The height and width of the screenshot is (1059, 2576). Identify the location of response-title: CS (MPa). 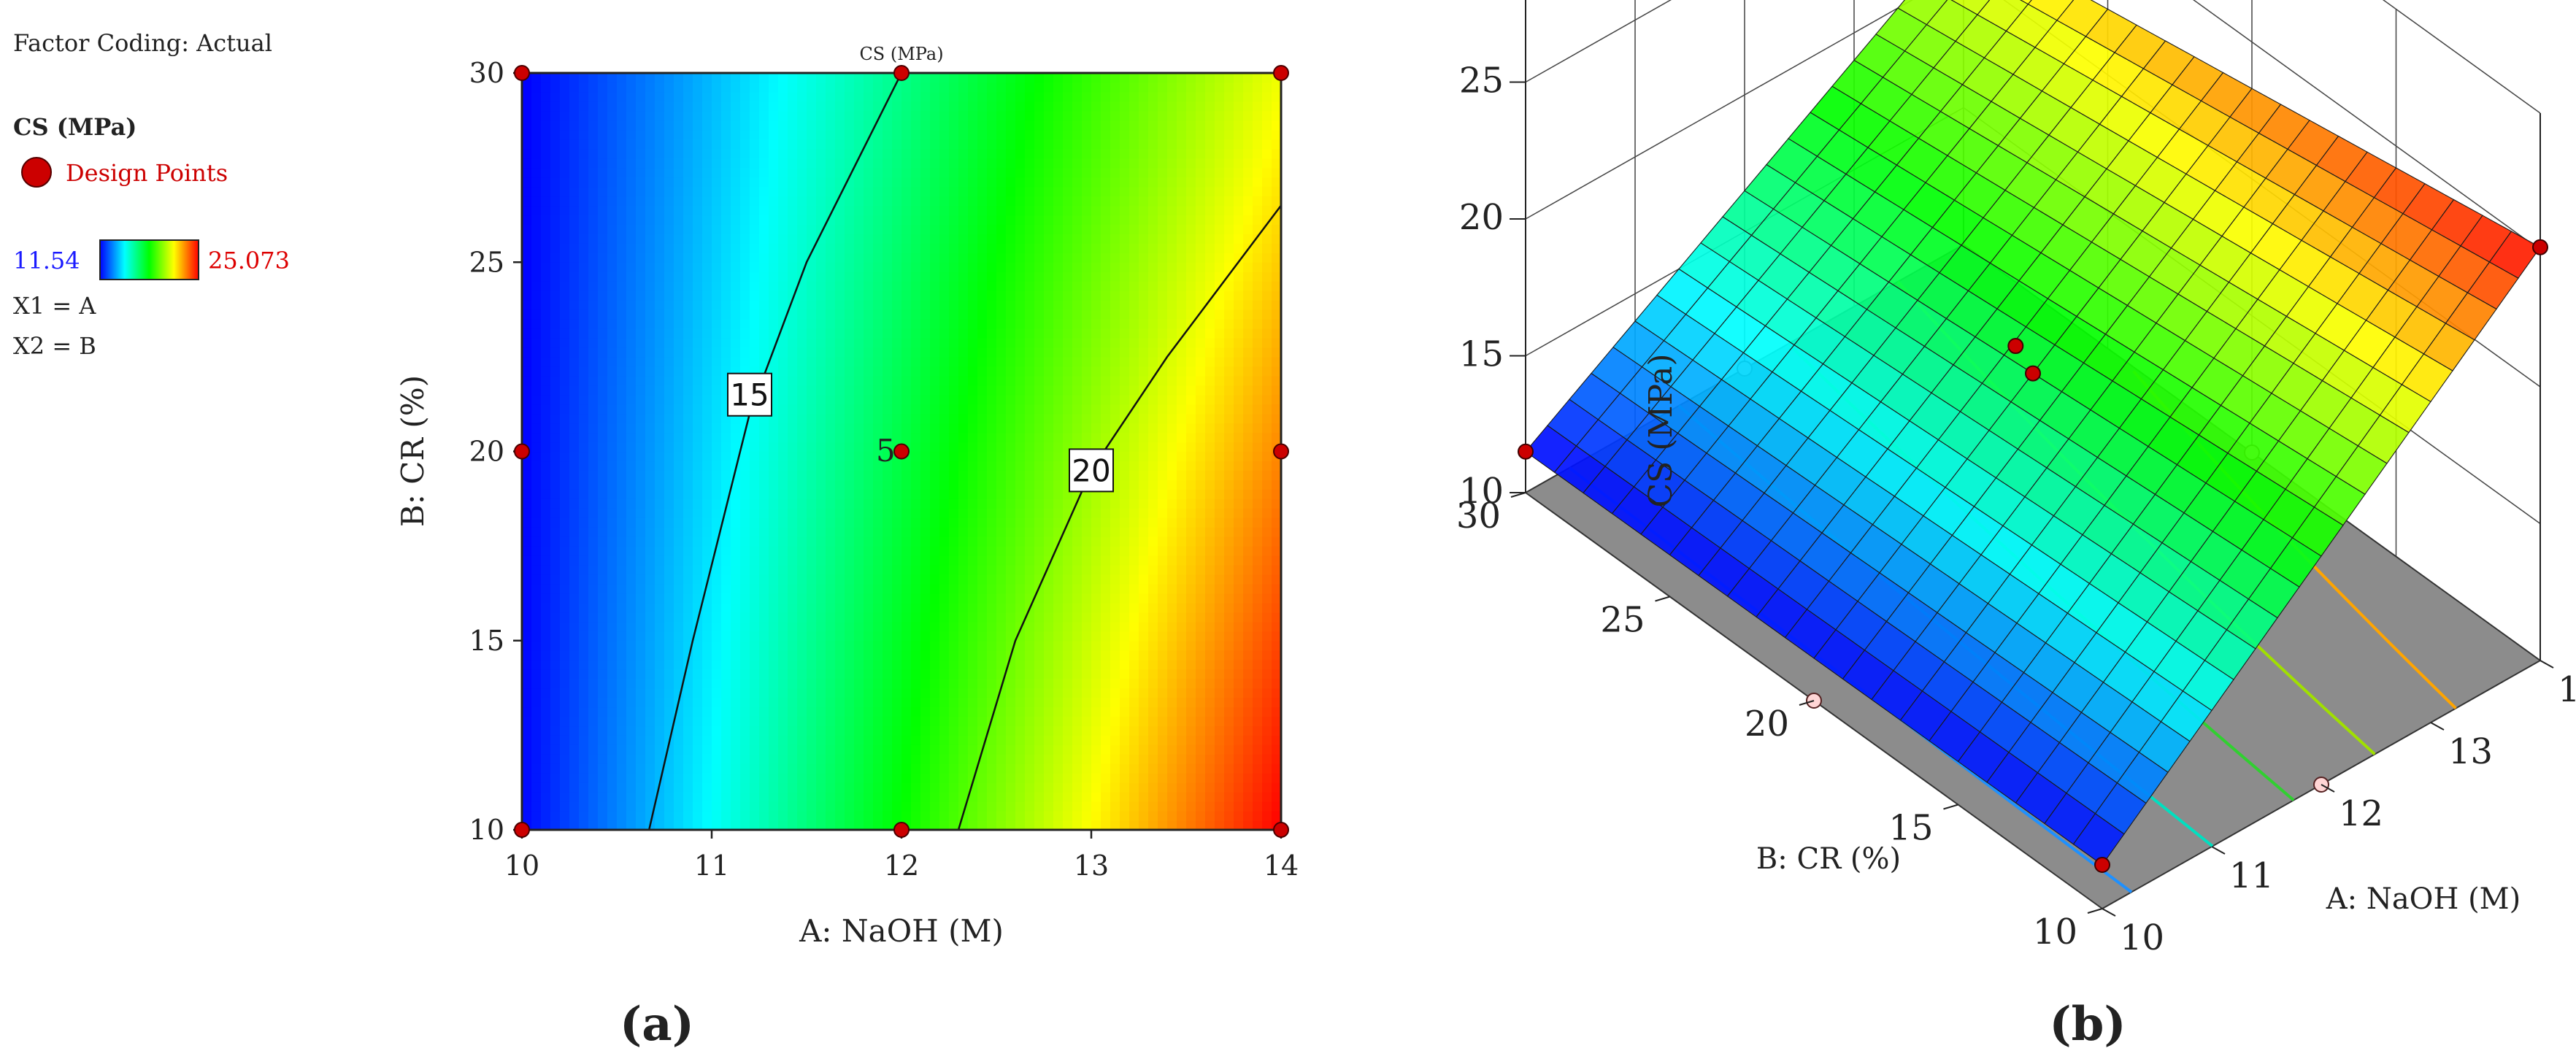
(75, 127).